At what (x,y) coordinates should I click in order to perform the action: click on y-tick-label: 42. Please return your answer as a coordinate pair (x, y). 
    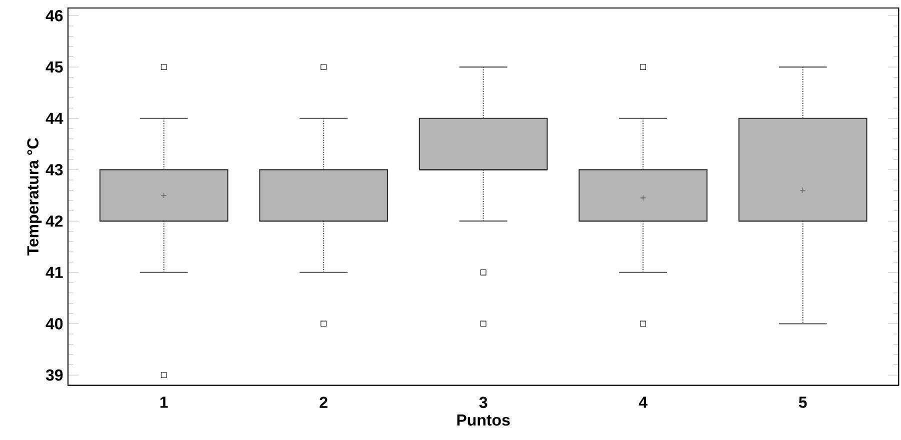
    Looking at the image, I should click on (54, 221).